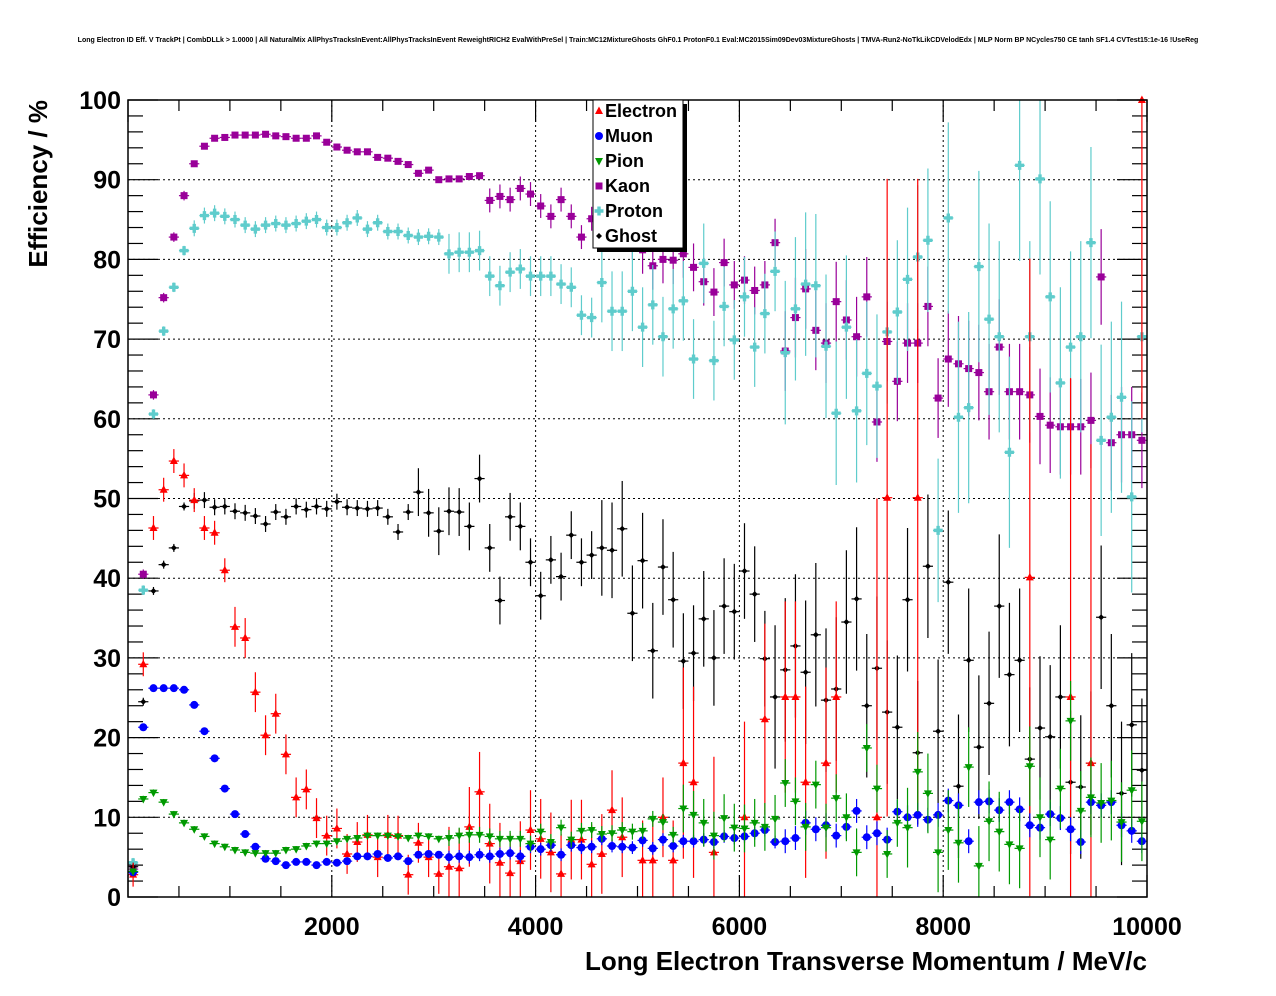 The height and width of the screenshot is (996, 1276). What do you see at coordinates (599, 211) in the screenshot?
I see `legend-marker-proton` at bounding box center [599, 211].